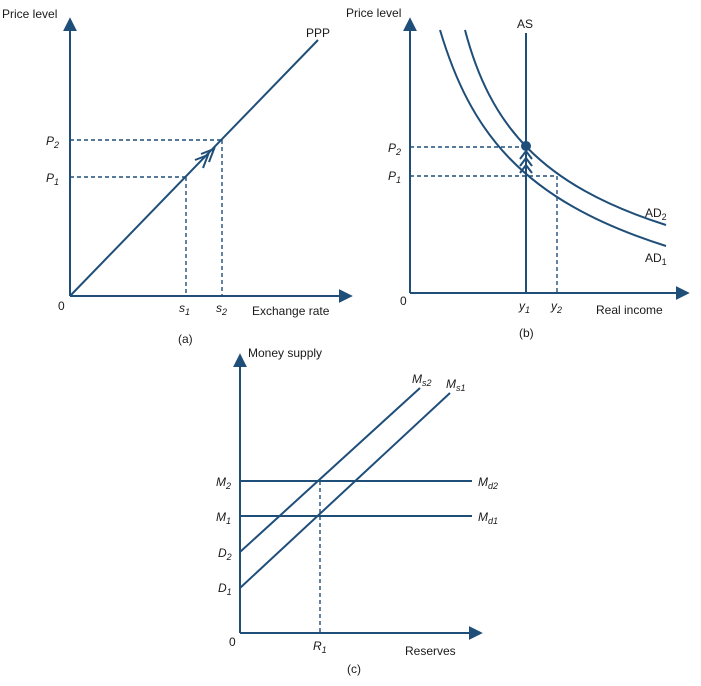 Image resolution: width=701 pixels, height=686 pixels. Describe the element at coordinates (223, 518) in the screenshot. I see `m1-label: M1` at that location.